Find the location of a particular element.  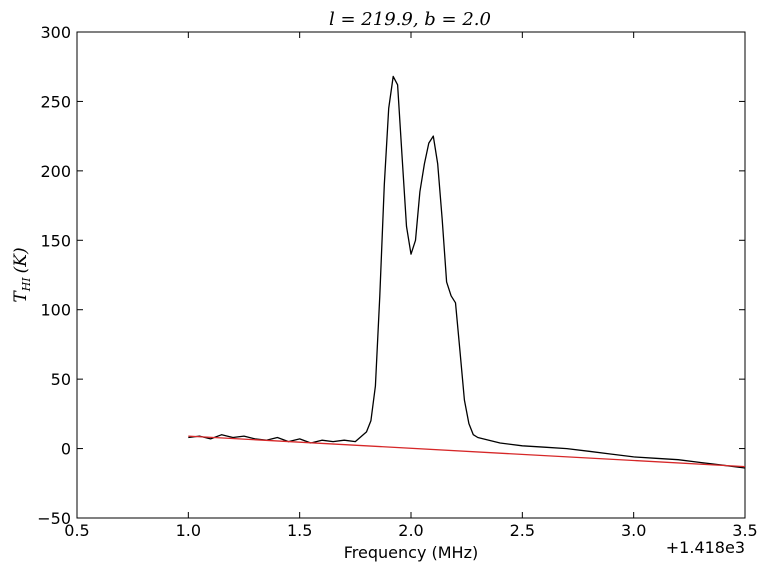

x-tick-label: 3.0 is located at coordinates (633, 530).